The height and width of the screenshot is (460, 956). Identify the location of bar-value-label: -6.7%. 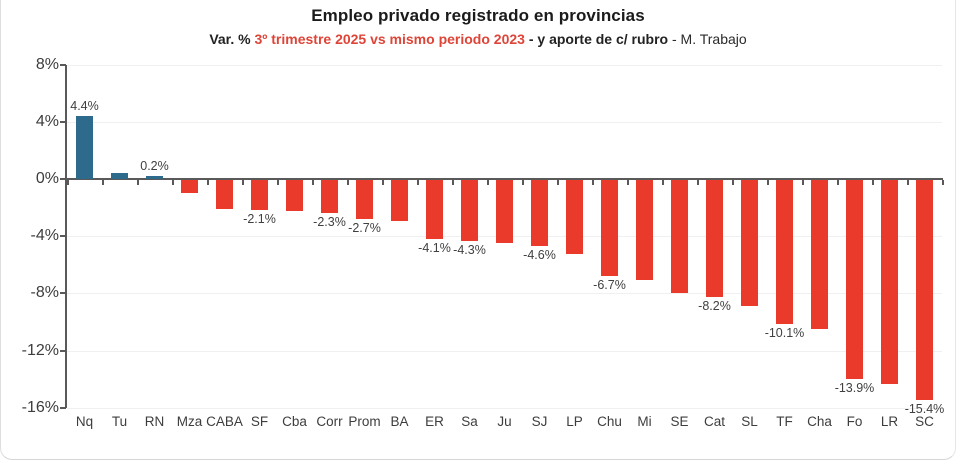
(609, 284).